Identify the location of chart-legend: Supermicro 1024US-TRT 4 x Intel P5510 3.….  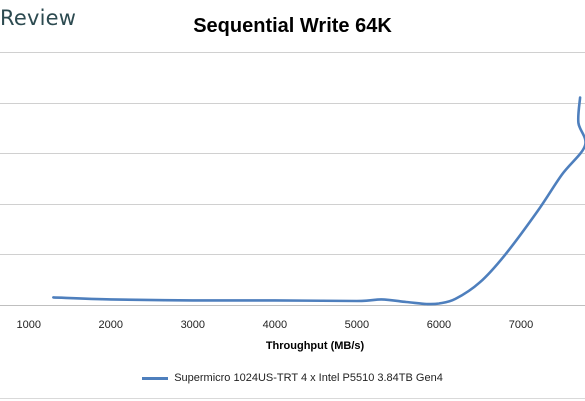
(292, 378).